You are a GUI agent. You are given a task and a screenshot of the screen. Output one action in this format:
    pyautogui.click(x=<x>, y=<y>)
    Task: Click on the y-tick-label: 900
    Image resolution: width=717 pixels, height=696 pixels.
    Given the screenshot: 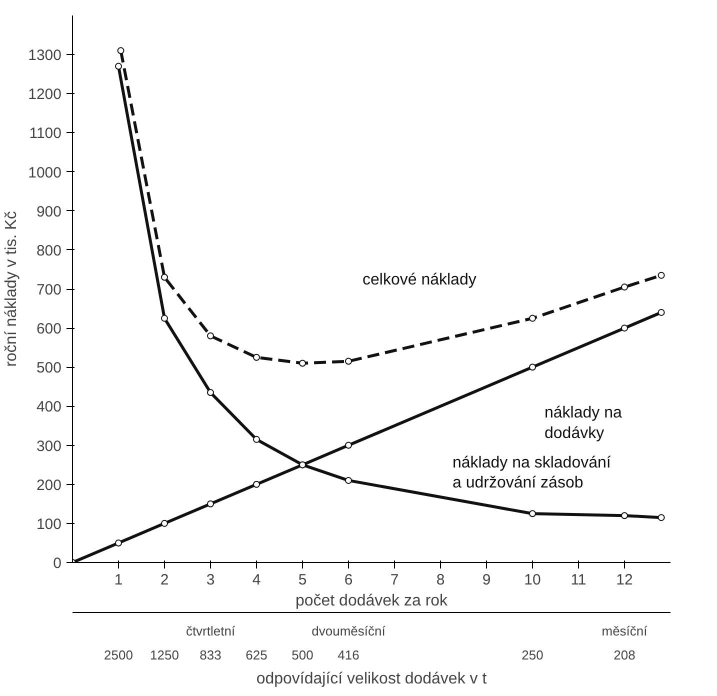 What is the action you would take?
    pyautogui.click(x=49, y=211)
    